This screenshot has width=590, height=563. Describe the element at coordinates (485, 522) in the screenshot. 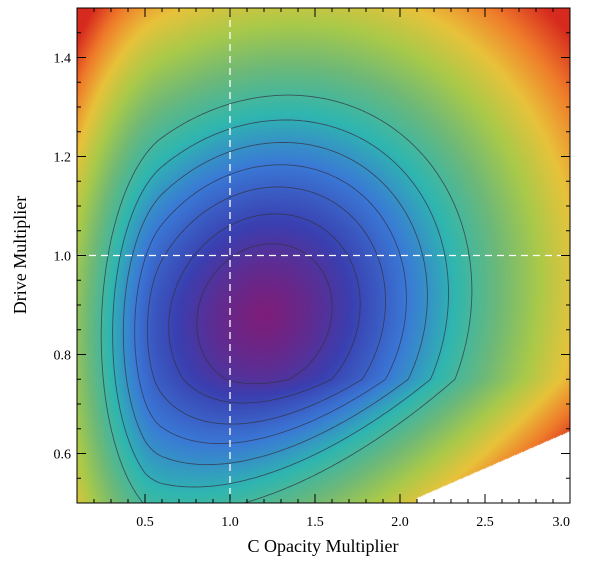

I see `x-tick-label: 2.5` at that location.